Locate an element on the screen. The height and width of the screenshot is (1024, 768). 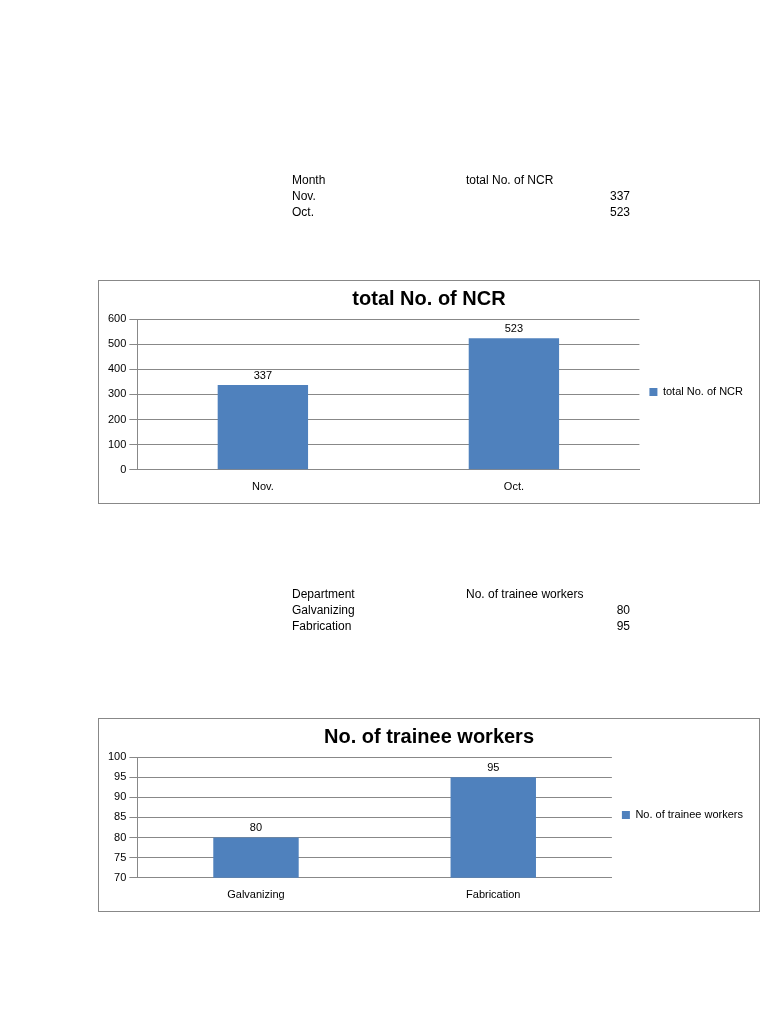
legend-label: total No. of NCR is located at coordinates (703, 391).